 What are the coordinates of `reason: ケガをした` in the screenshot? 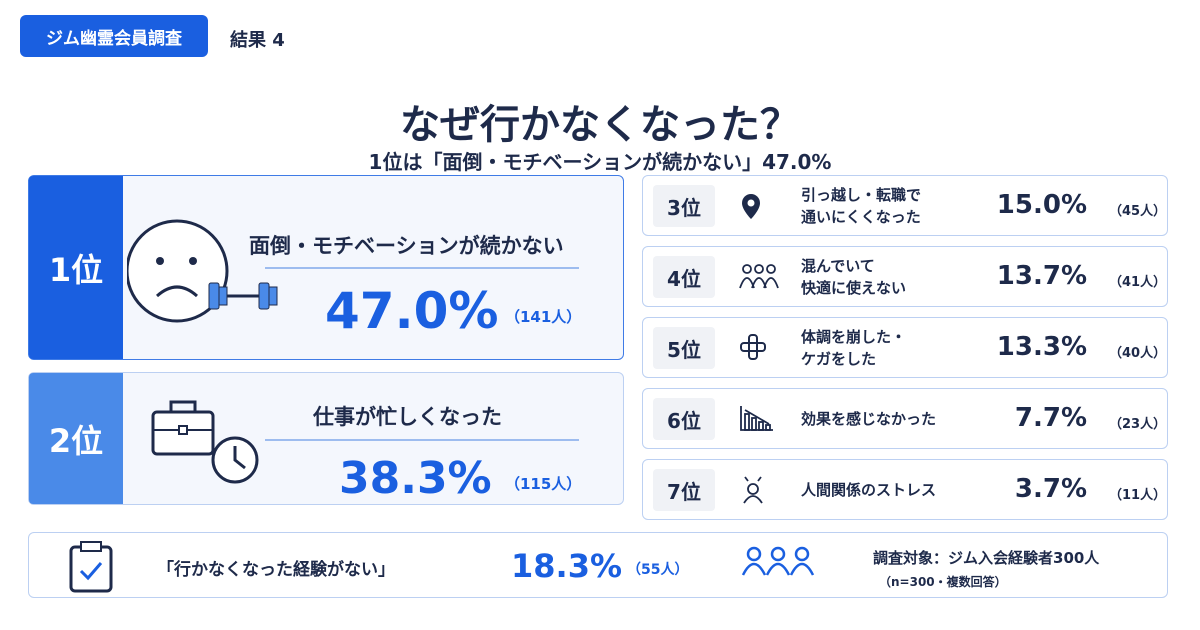 It's located at (839, 358).